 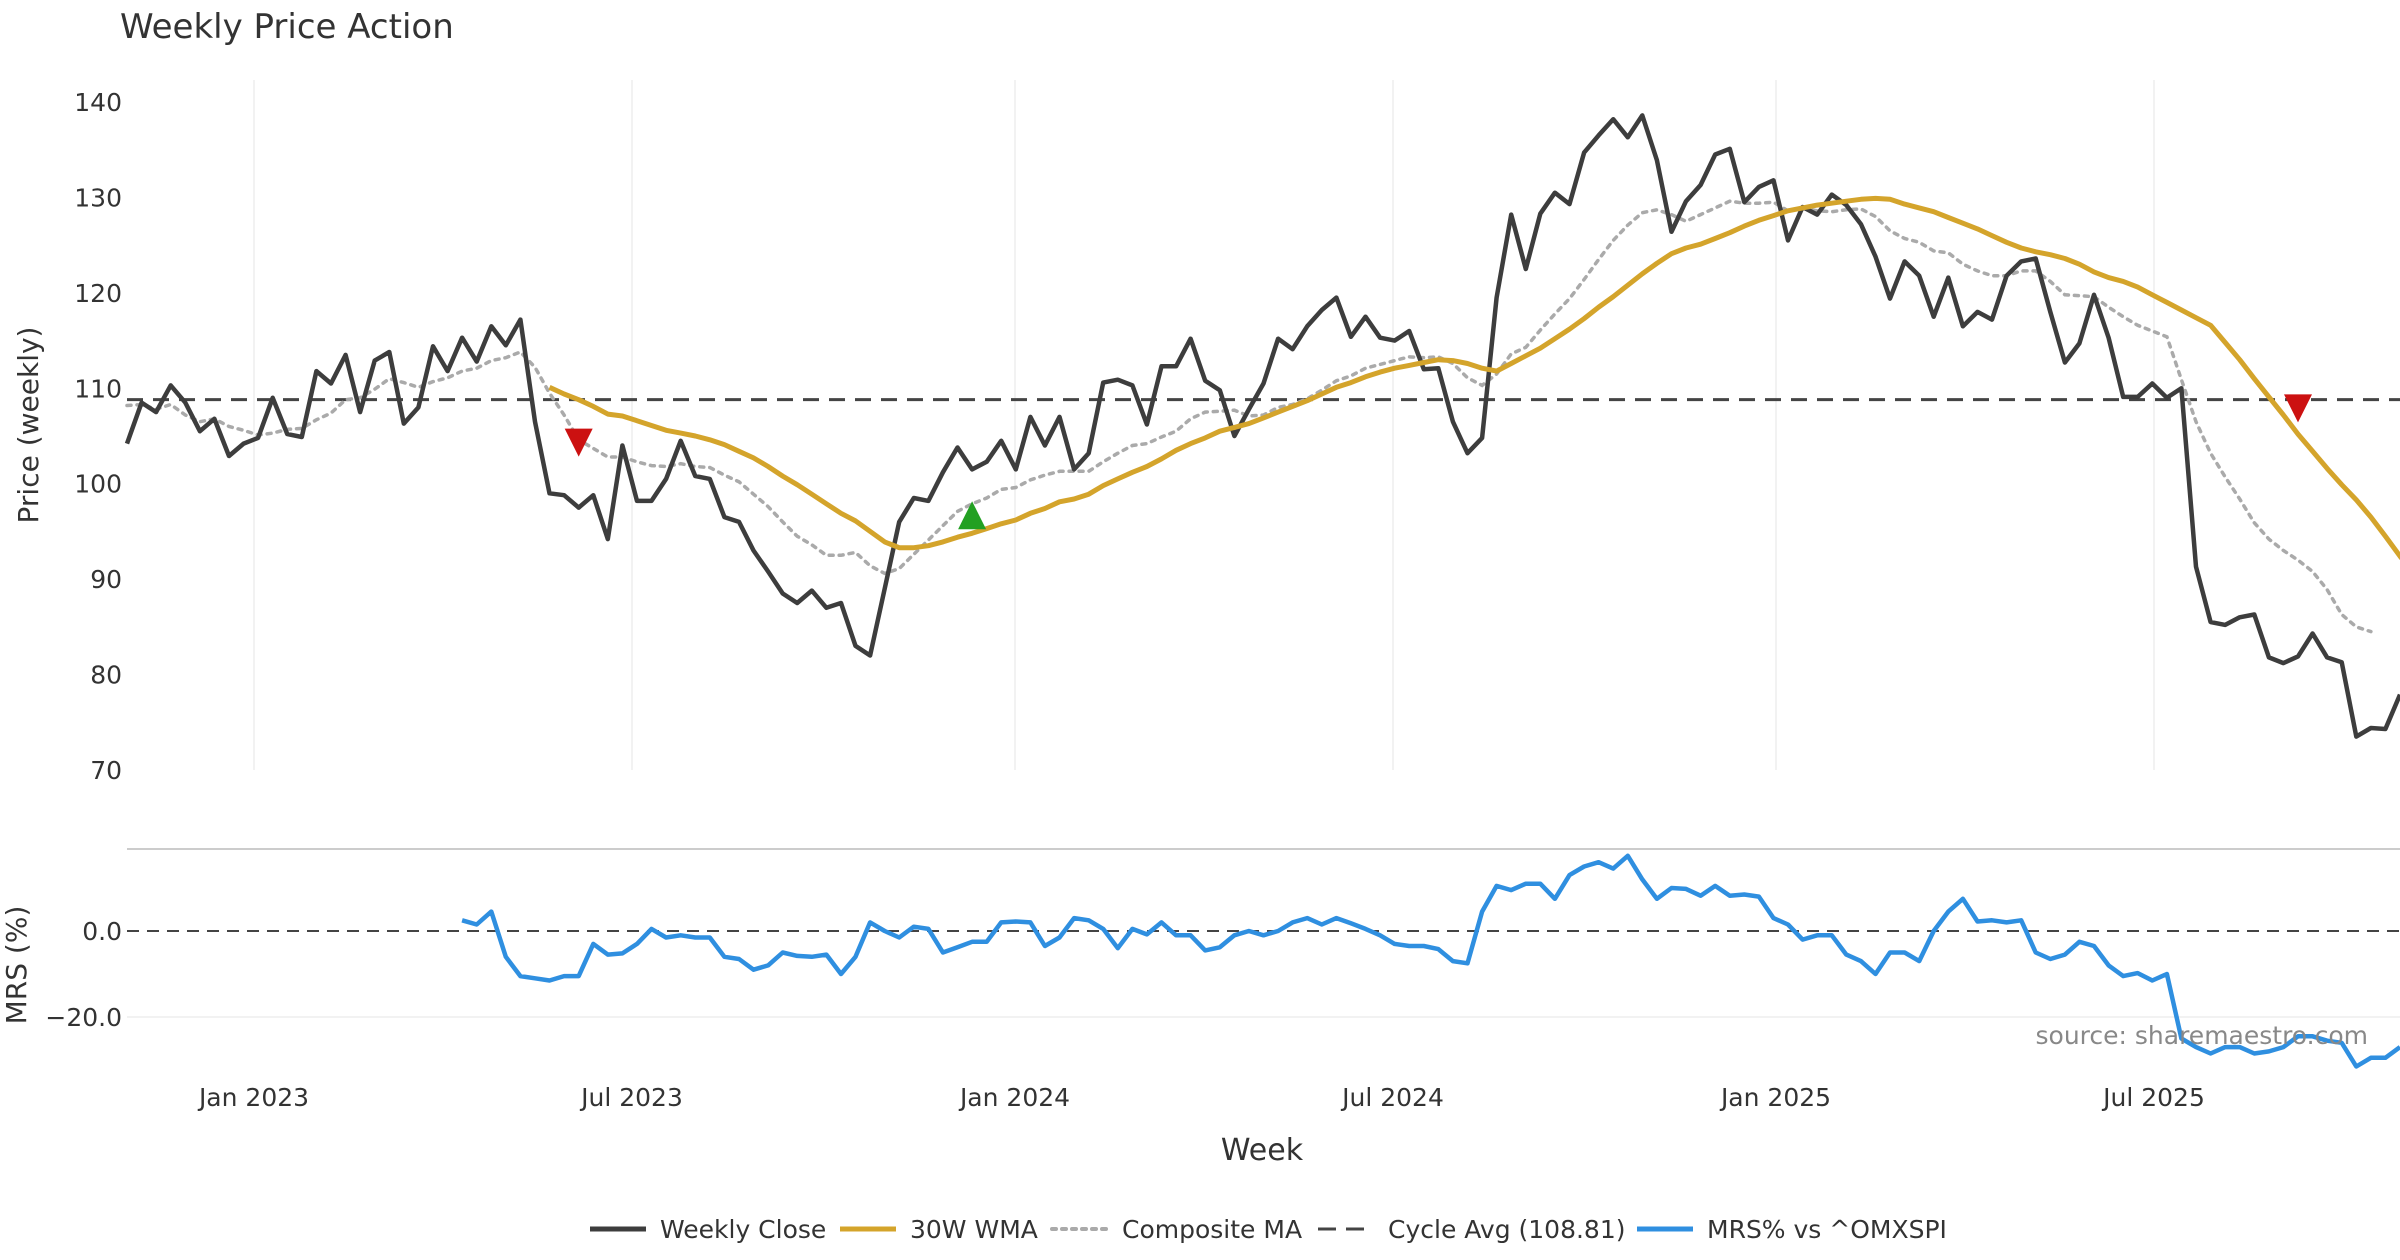 I want to click on legend-label-3: Cycle Avg (108.81), so click(x=1507, y=1229).